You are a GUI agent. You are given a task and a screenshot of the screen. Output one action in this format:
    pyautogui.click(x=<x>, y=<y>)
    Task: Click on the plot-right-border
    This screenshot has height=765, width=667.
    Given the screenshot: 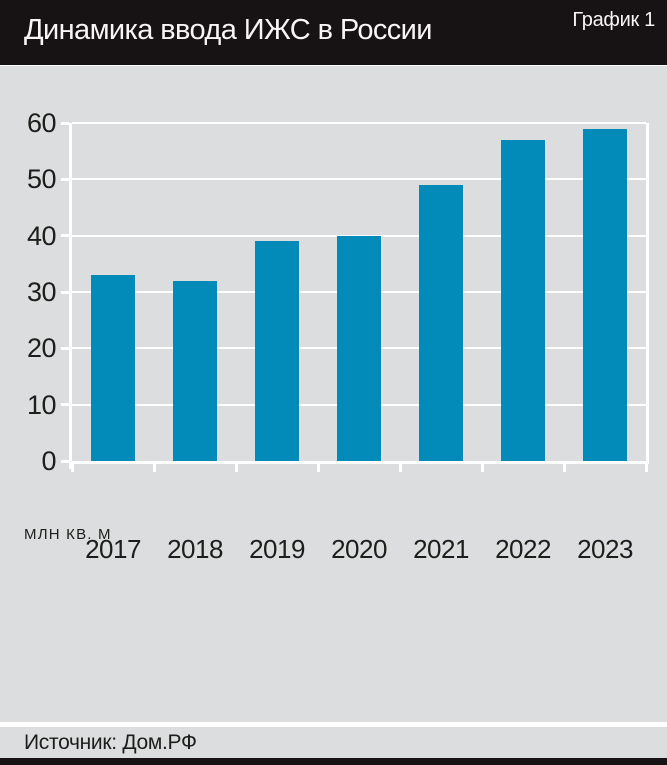 What is the action you would take?
    pyautogui.click(x=647, y=292)
    